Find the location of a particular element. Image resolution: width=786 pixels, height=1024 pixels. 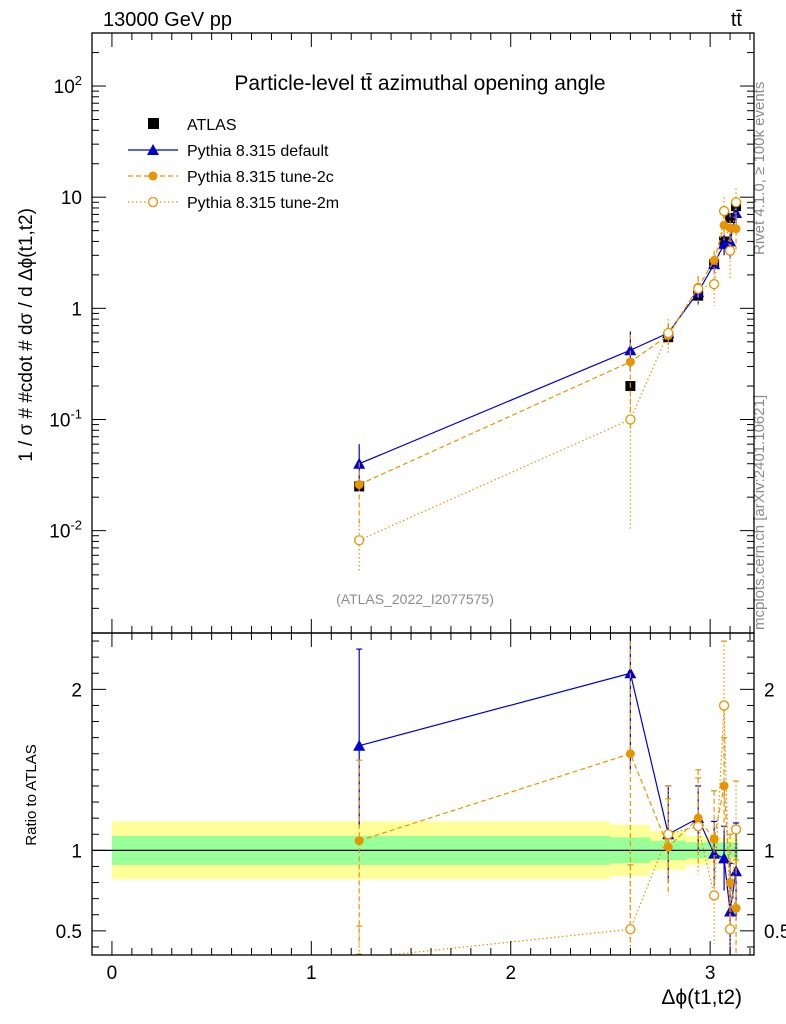

ratio-y-tick-label-right: 2 is located at coordinates (769, 690).